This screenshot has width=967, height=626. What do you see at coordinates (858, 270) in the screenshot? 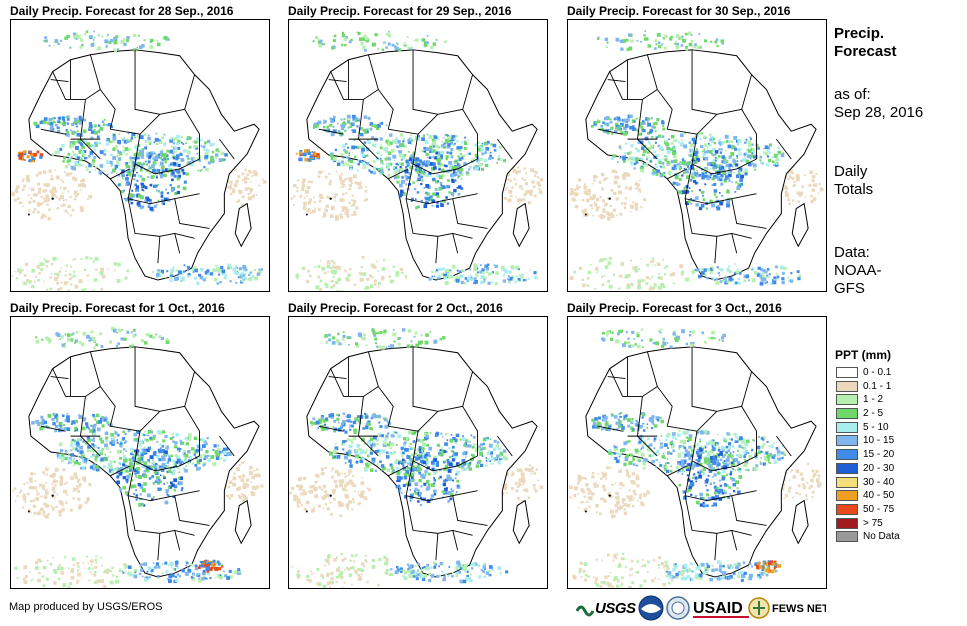
I see `data-source-line2: NOAA-` at bounding box center [858, 270].